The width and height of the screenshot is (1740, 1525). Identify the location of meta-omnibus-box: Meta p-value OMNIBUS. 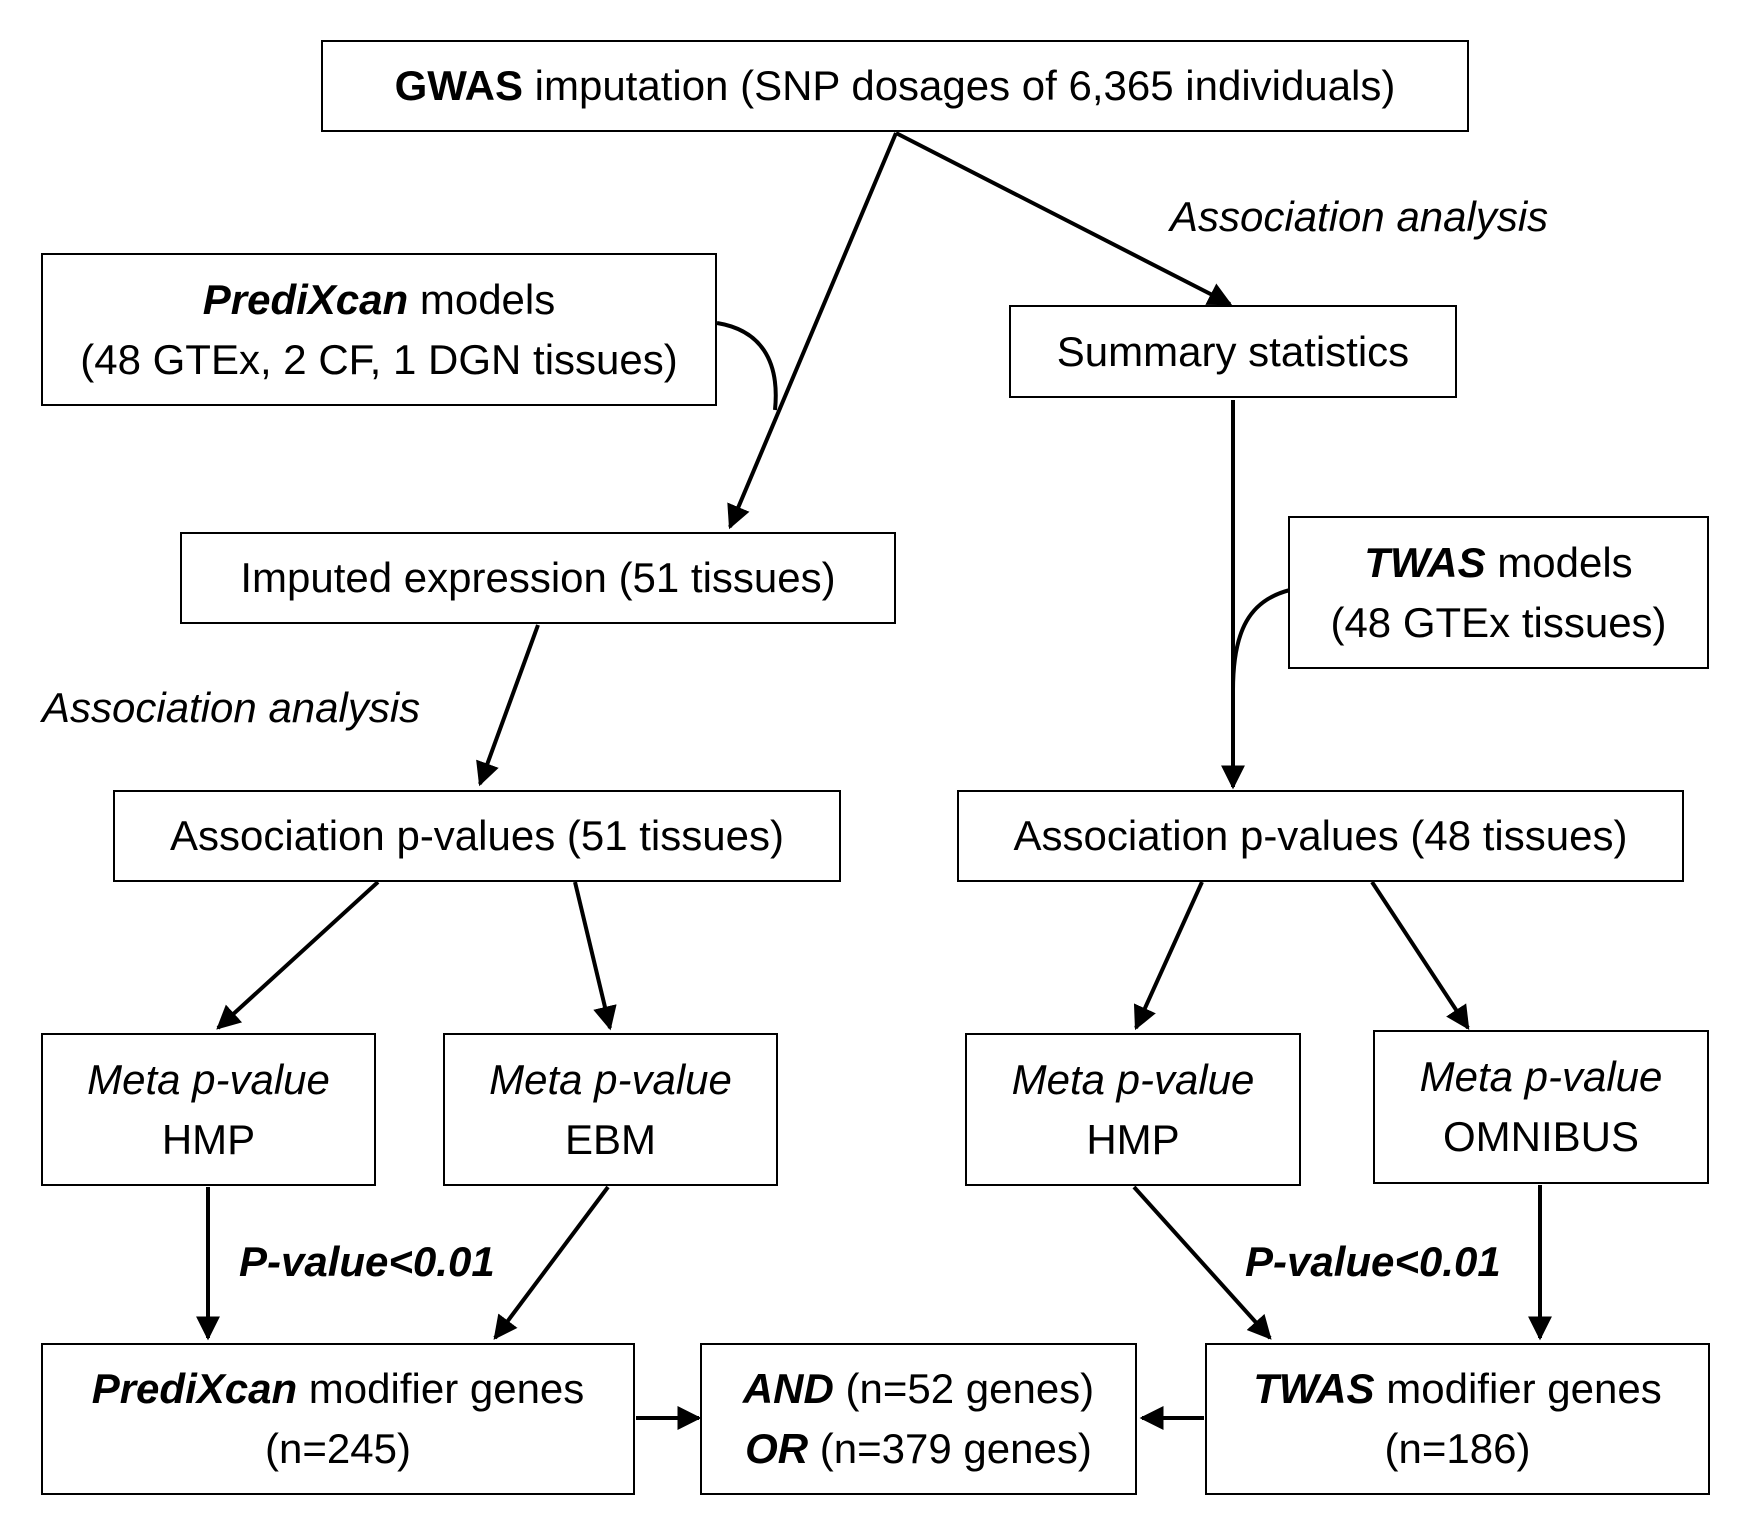
(1541, 1107).